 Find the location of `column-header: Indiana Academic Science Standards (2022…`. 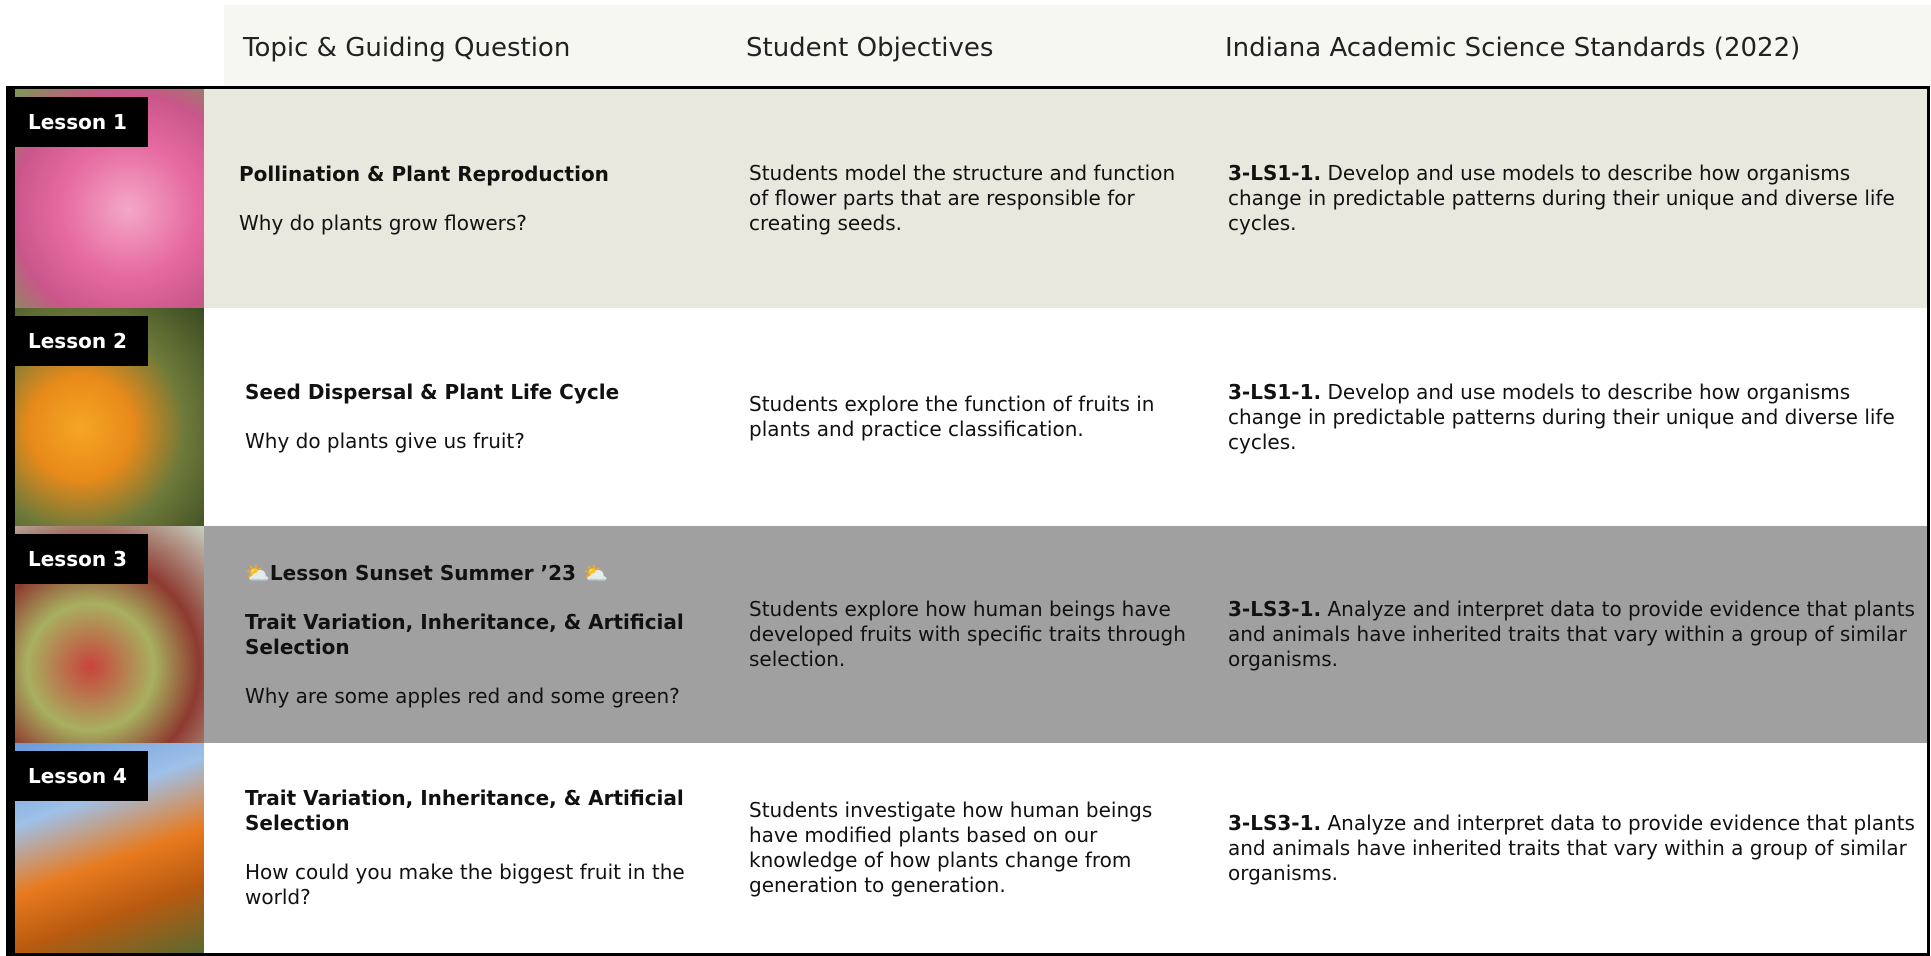

column-header: Indiana Academic Science Standards (2022… is located at coordinates (1513, 48).